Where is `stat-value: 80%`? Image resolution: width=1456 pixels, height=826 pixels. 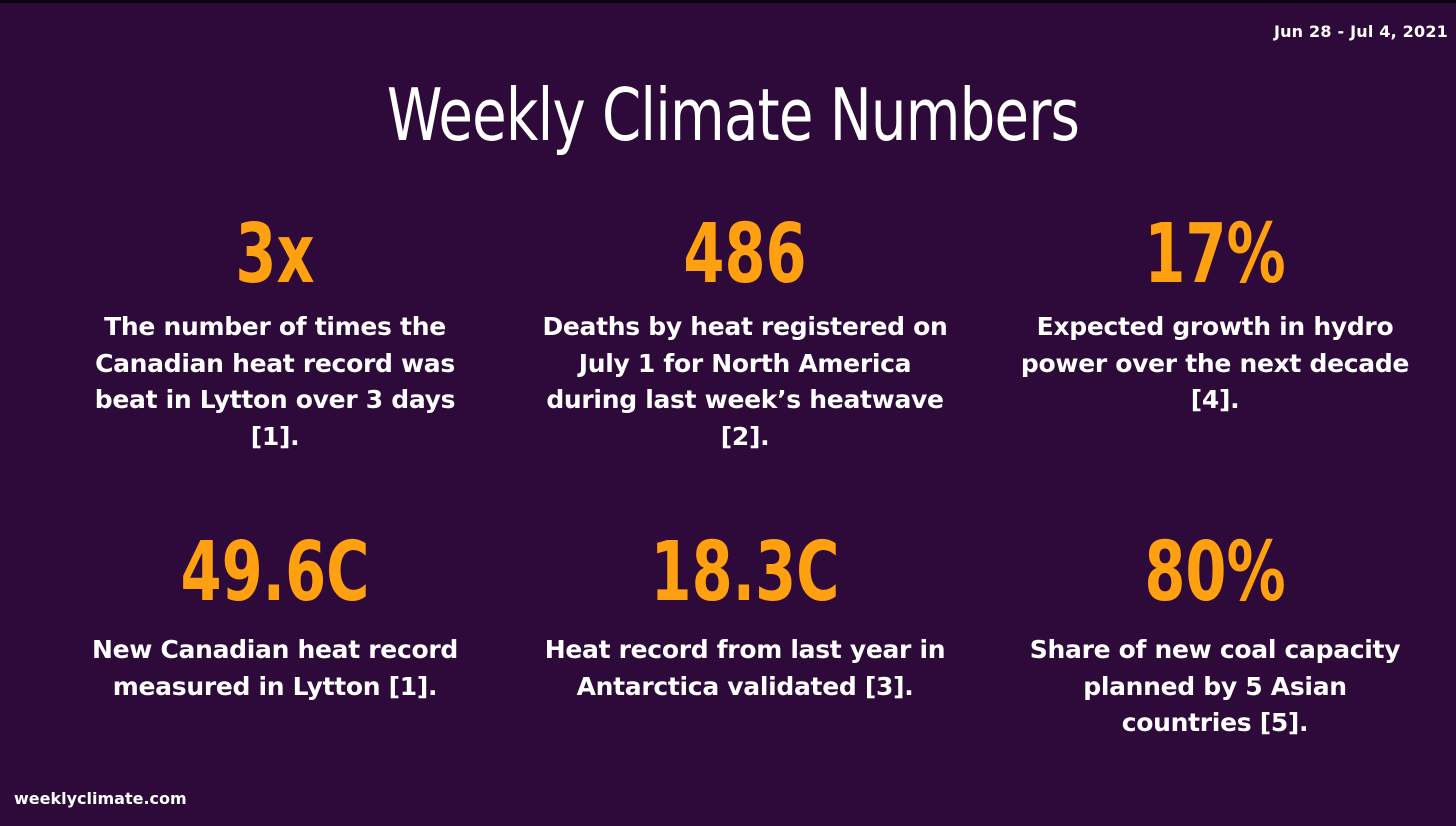
stat-value: 80% is located at coordinates (1215, 572).